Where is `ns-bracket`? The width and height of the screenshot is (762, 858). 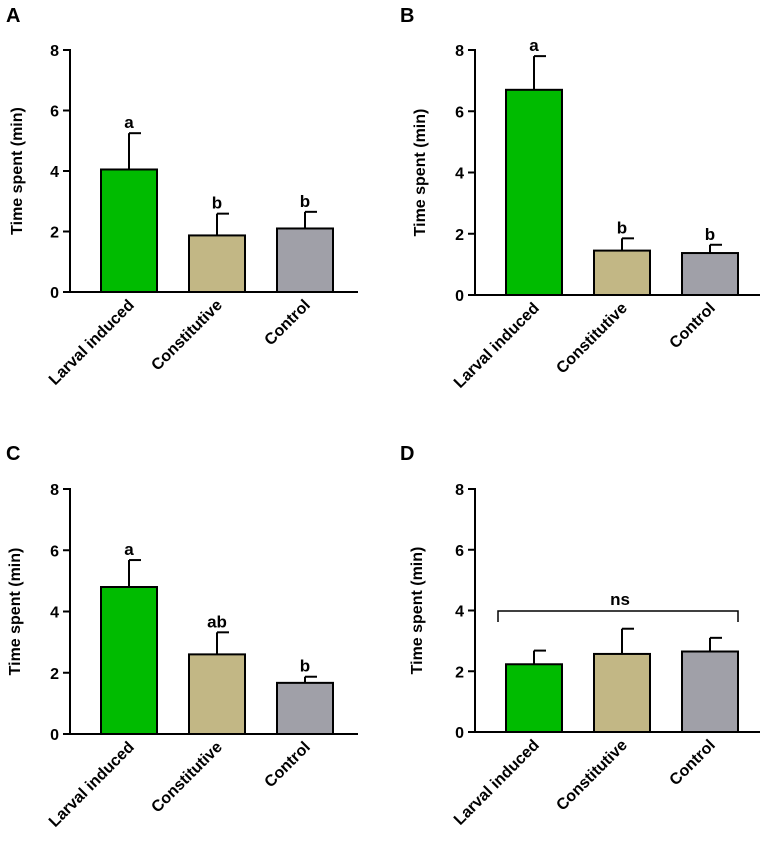 ns-bracket is located at coordinates (618, 616).